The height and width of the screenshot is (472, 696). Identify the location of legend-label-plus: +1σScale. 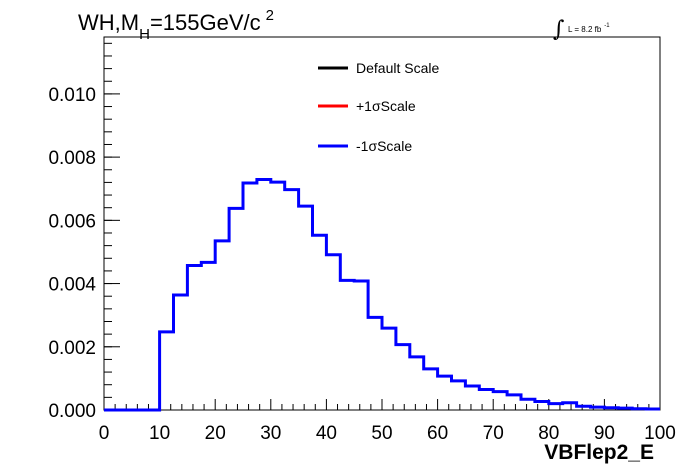
(386, 106).